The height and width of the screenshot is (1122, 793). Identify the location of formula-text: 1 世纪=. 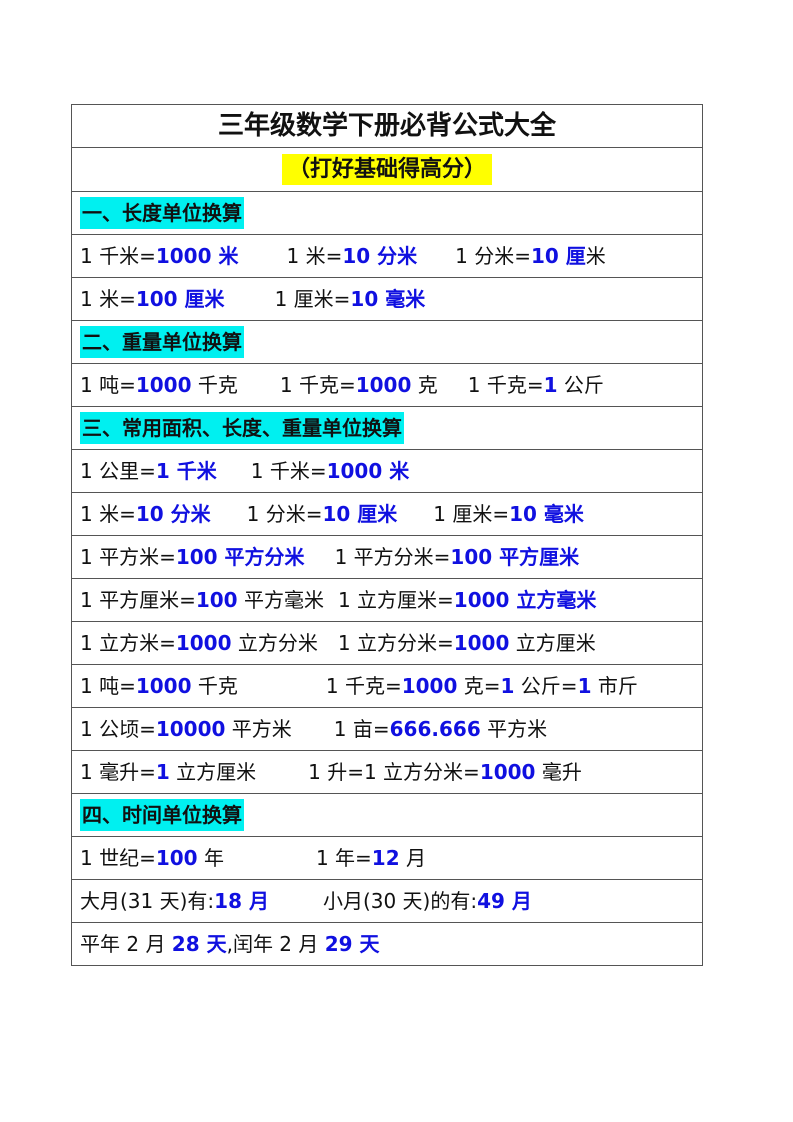
(118, 858).